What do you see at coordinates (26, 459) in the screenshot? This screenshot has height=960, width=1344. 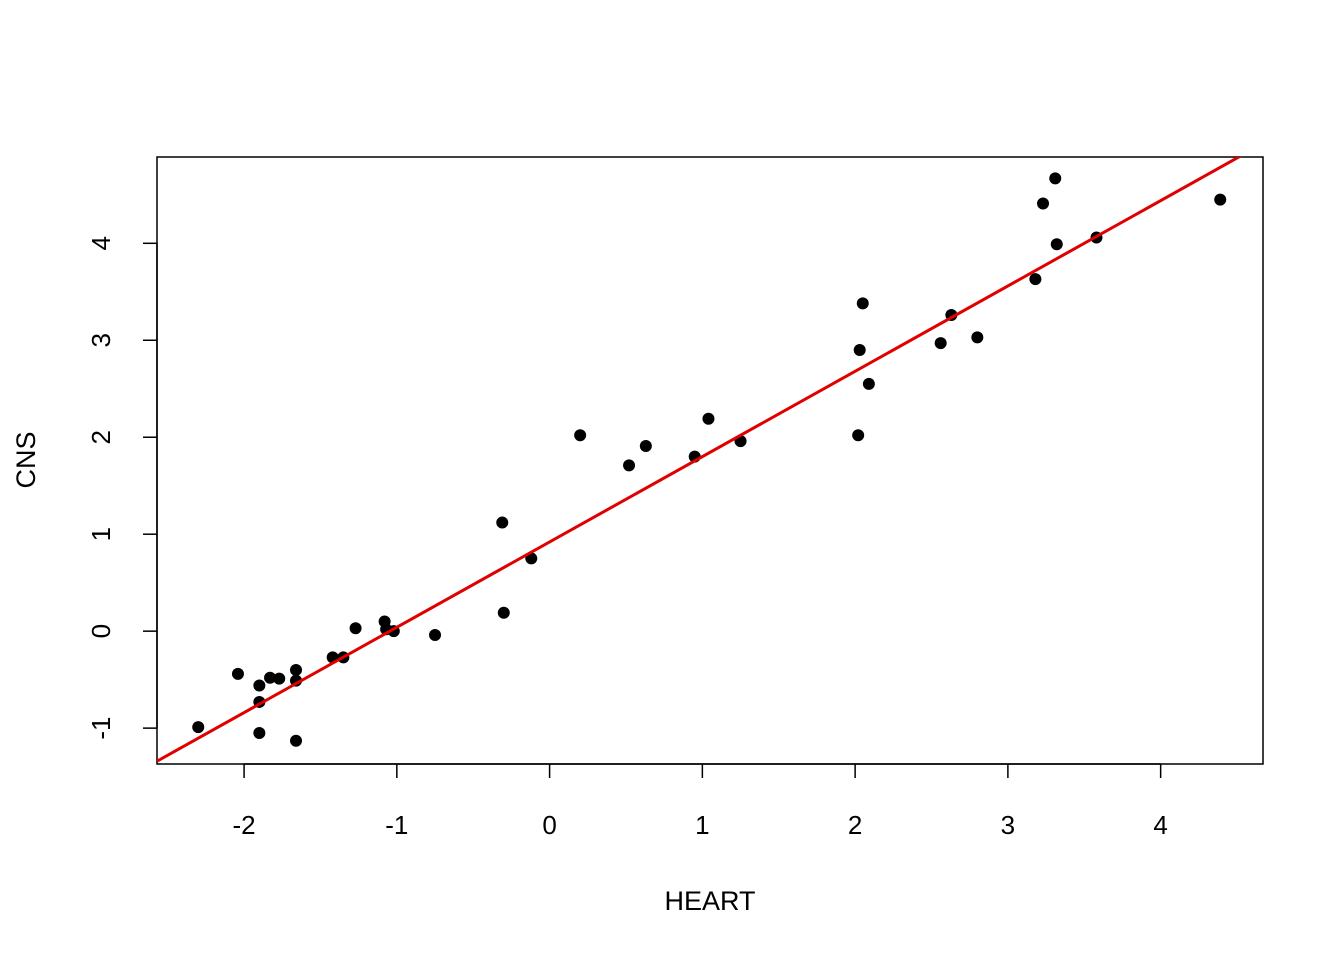 I see `y-axis-label: CNS` at bounding box center [26, 459].